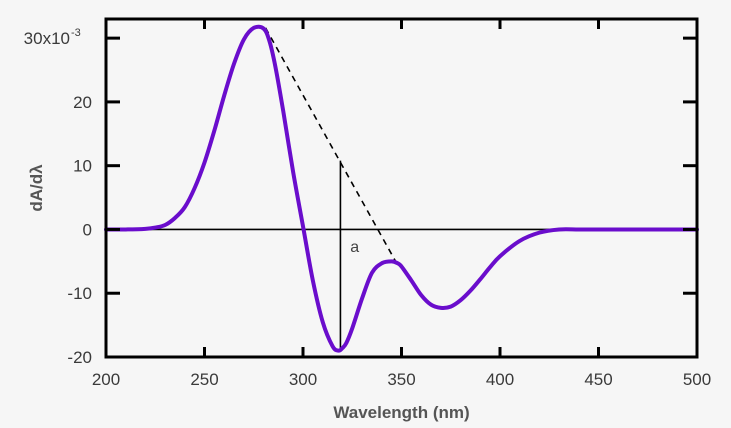 The width and height of the screenshot is (731, 428). Describe the element at coordinates (330, 144) in the screenshot. I see `tangent-dashed-line` at that location.